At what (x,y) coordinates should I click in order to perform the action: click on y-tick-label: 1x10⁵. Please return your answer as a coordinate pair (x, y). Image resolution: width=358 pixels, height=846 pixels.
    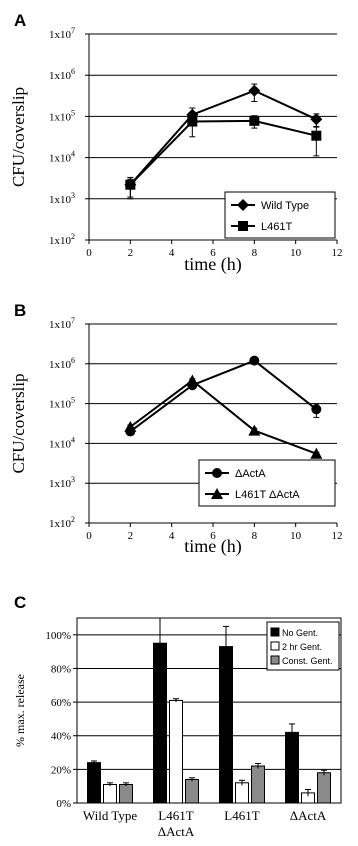
    Looking at the image, I should click on (62, 115).